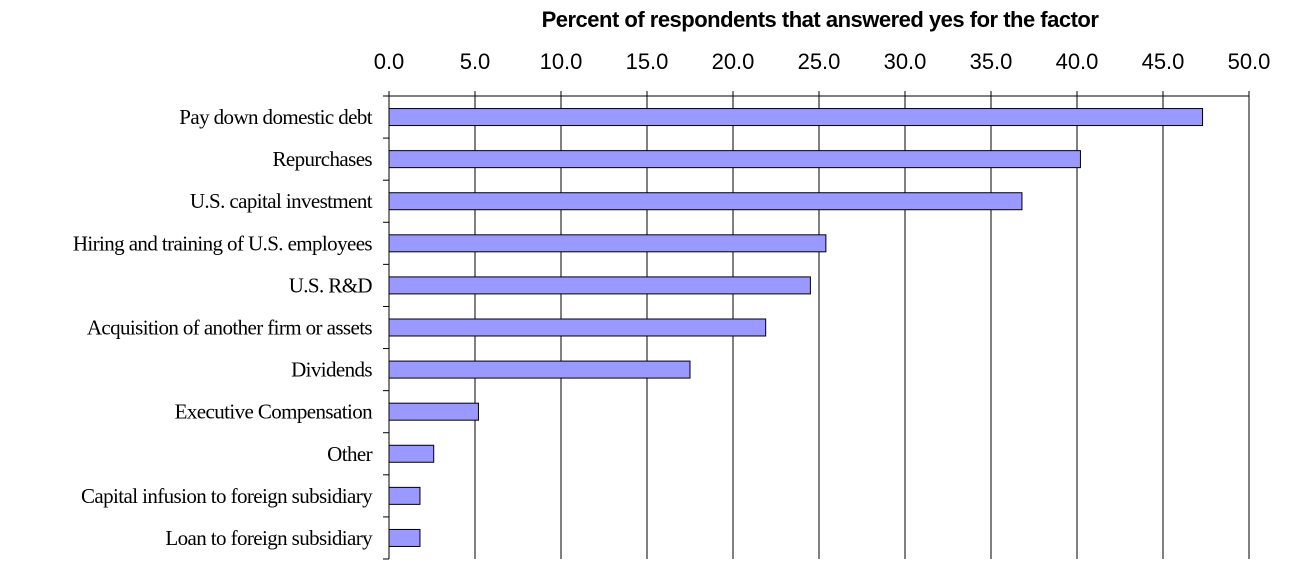 The image size is (1292, 565). What do you see at coordinates (991, 61) in the screenshot?
I see `x-tick-label: 35.0` at bounding box center [991, 61].